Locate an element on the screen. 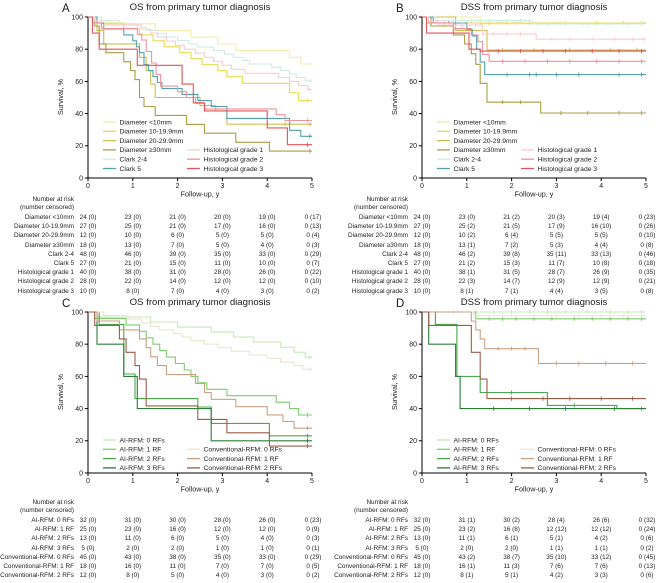 This screenshot has height=583, width=668. legend-label: Conventional-RFM: 0 RFs is located at coordinates (243, 450).